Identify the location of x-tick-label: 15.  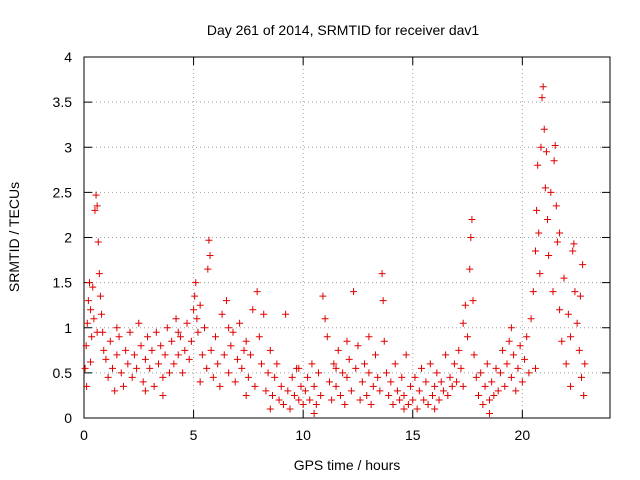
(413, 435).